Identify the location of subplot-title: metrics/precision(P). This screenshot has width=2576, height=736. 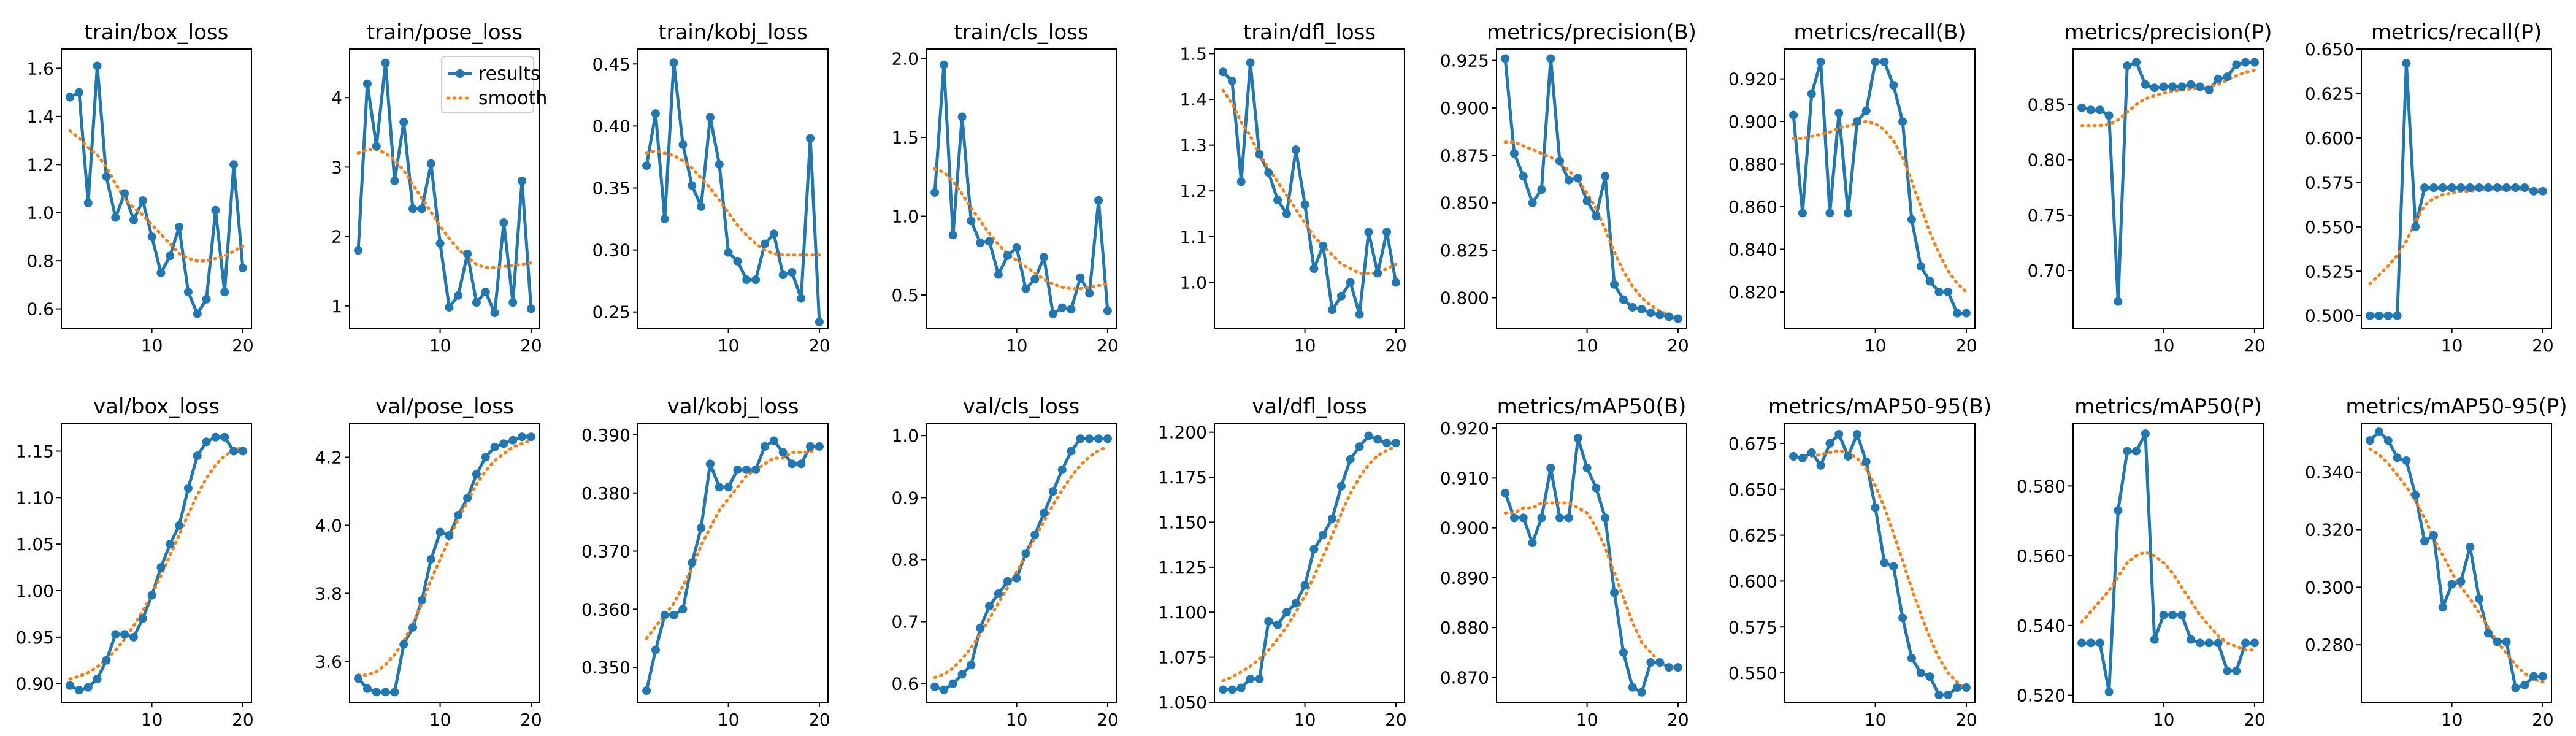
(2168, 32).